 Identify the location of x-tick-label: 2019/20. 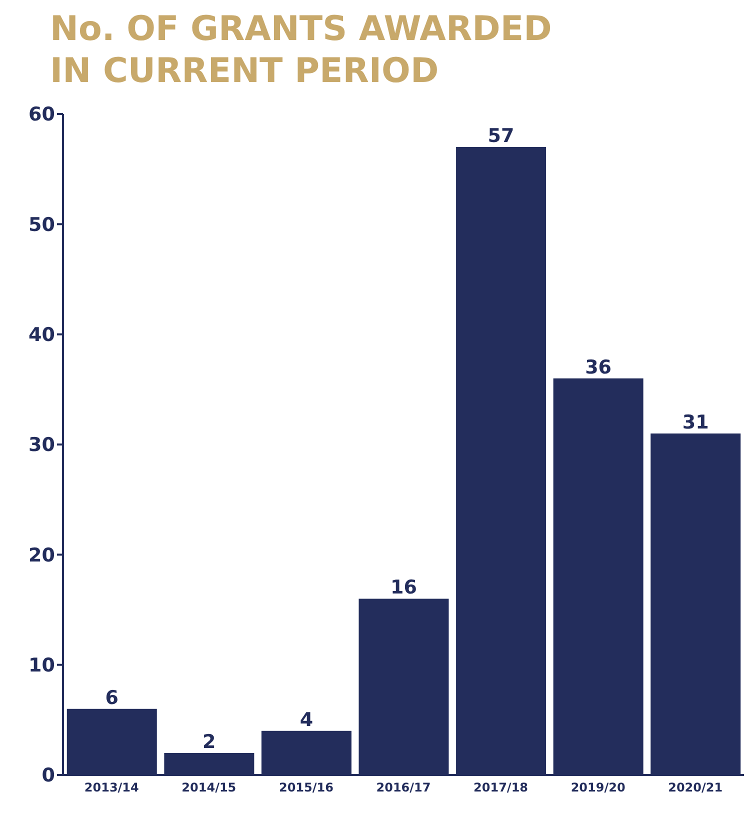
(598, 787).